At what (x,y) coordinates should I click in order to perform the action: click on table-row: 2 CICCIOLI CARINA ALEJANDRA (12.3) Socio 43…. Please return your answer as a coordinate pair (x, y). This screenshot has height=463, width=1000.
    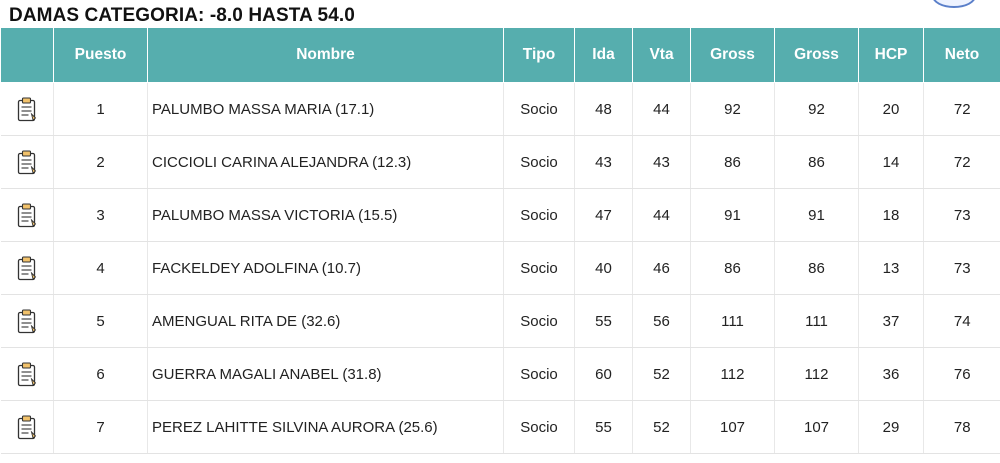
    Looking at the image, I should click on (500, 162).